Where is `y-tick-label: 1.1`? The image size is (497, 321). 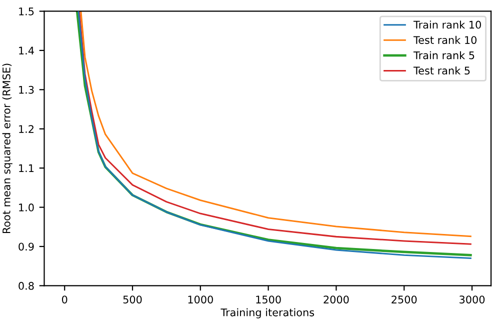
y-tick-label: 1.1 is located at coordinates (26, 168).